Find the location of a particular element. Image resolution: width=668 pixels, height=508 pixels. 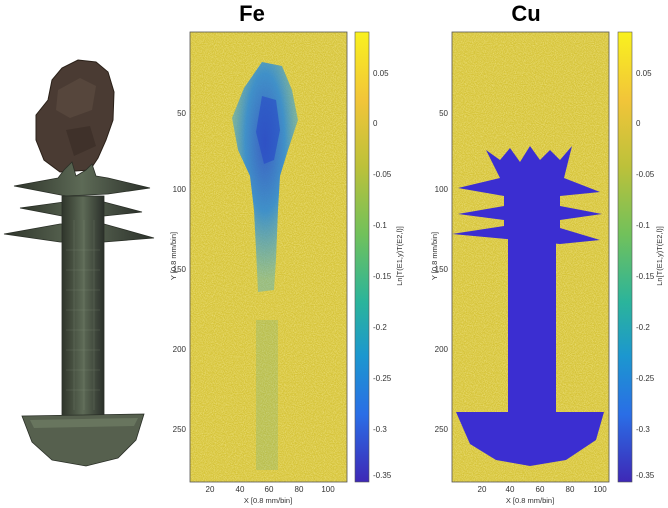

fe-yticks: 50 100 150 200 250 is located at coordinates (180, 271).